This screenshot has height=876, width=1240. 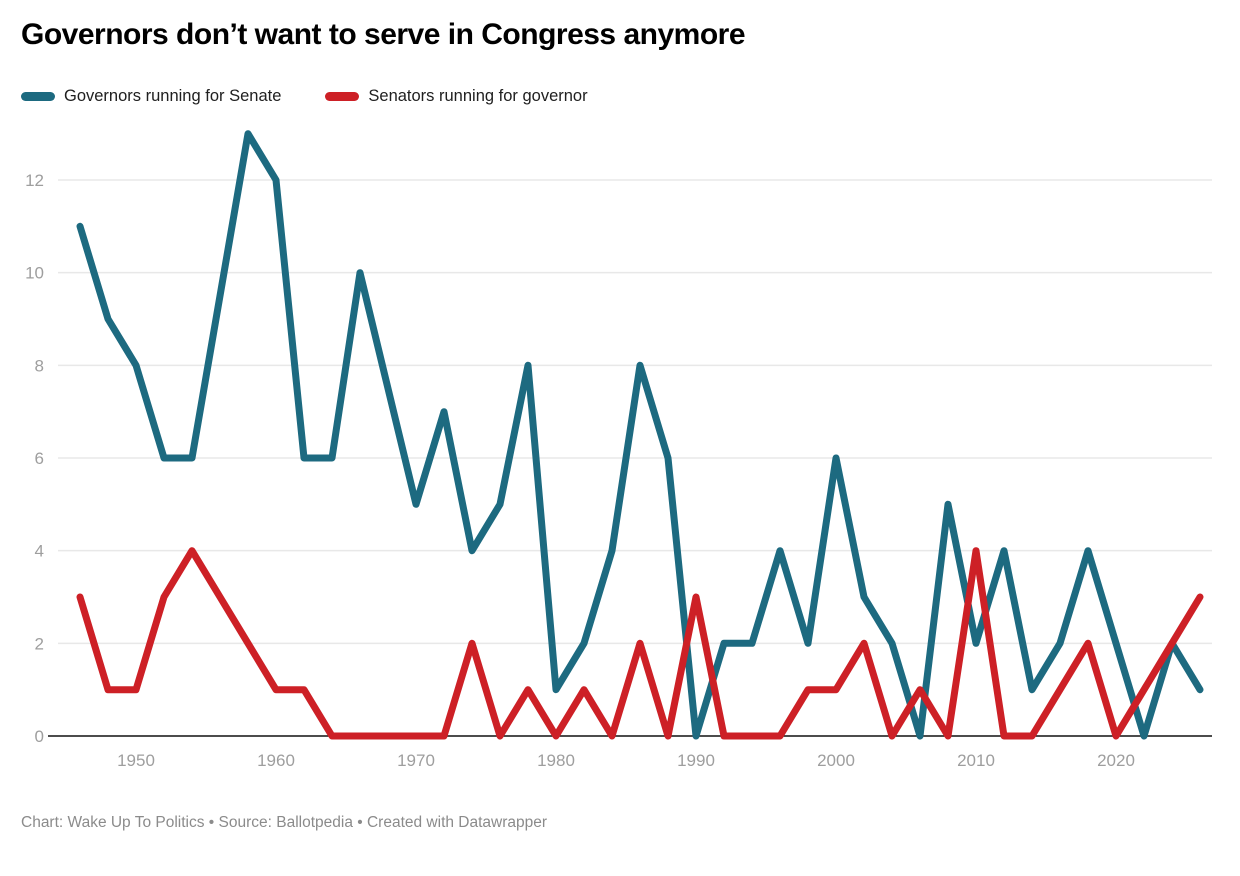 I want to click on y-tick-label-6: 6, so click(x=39, y=458).